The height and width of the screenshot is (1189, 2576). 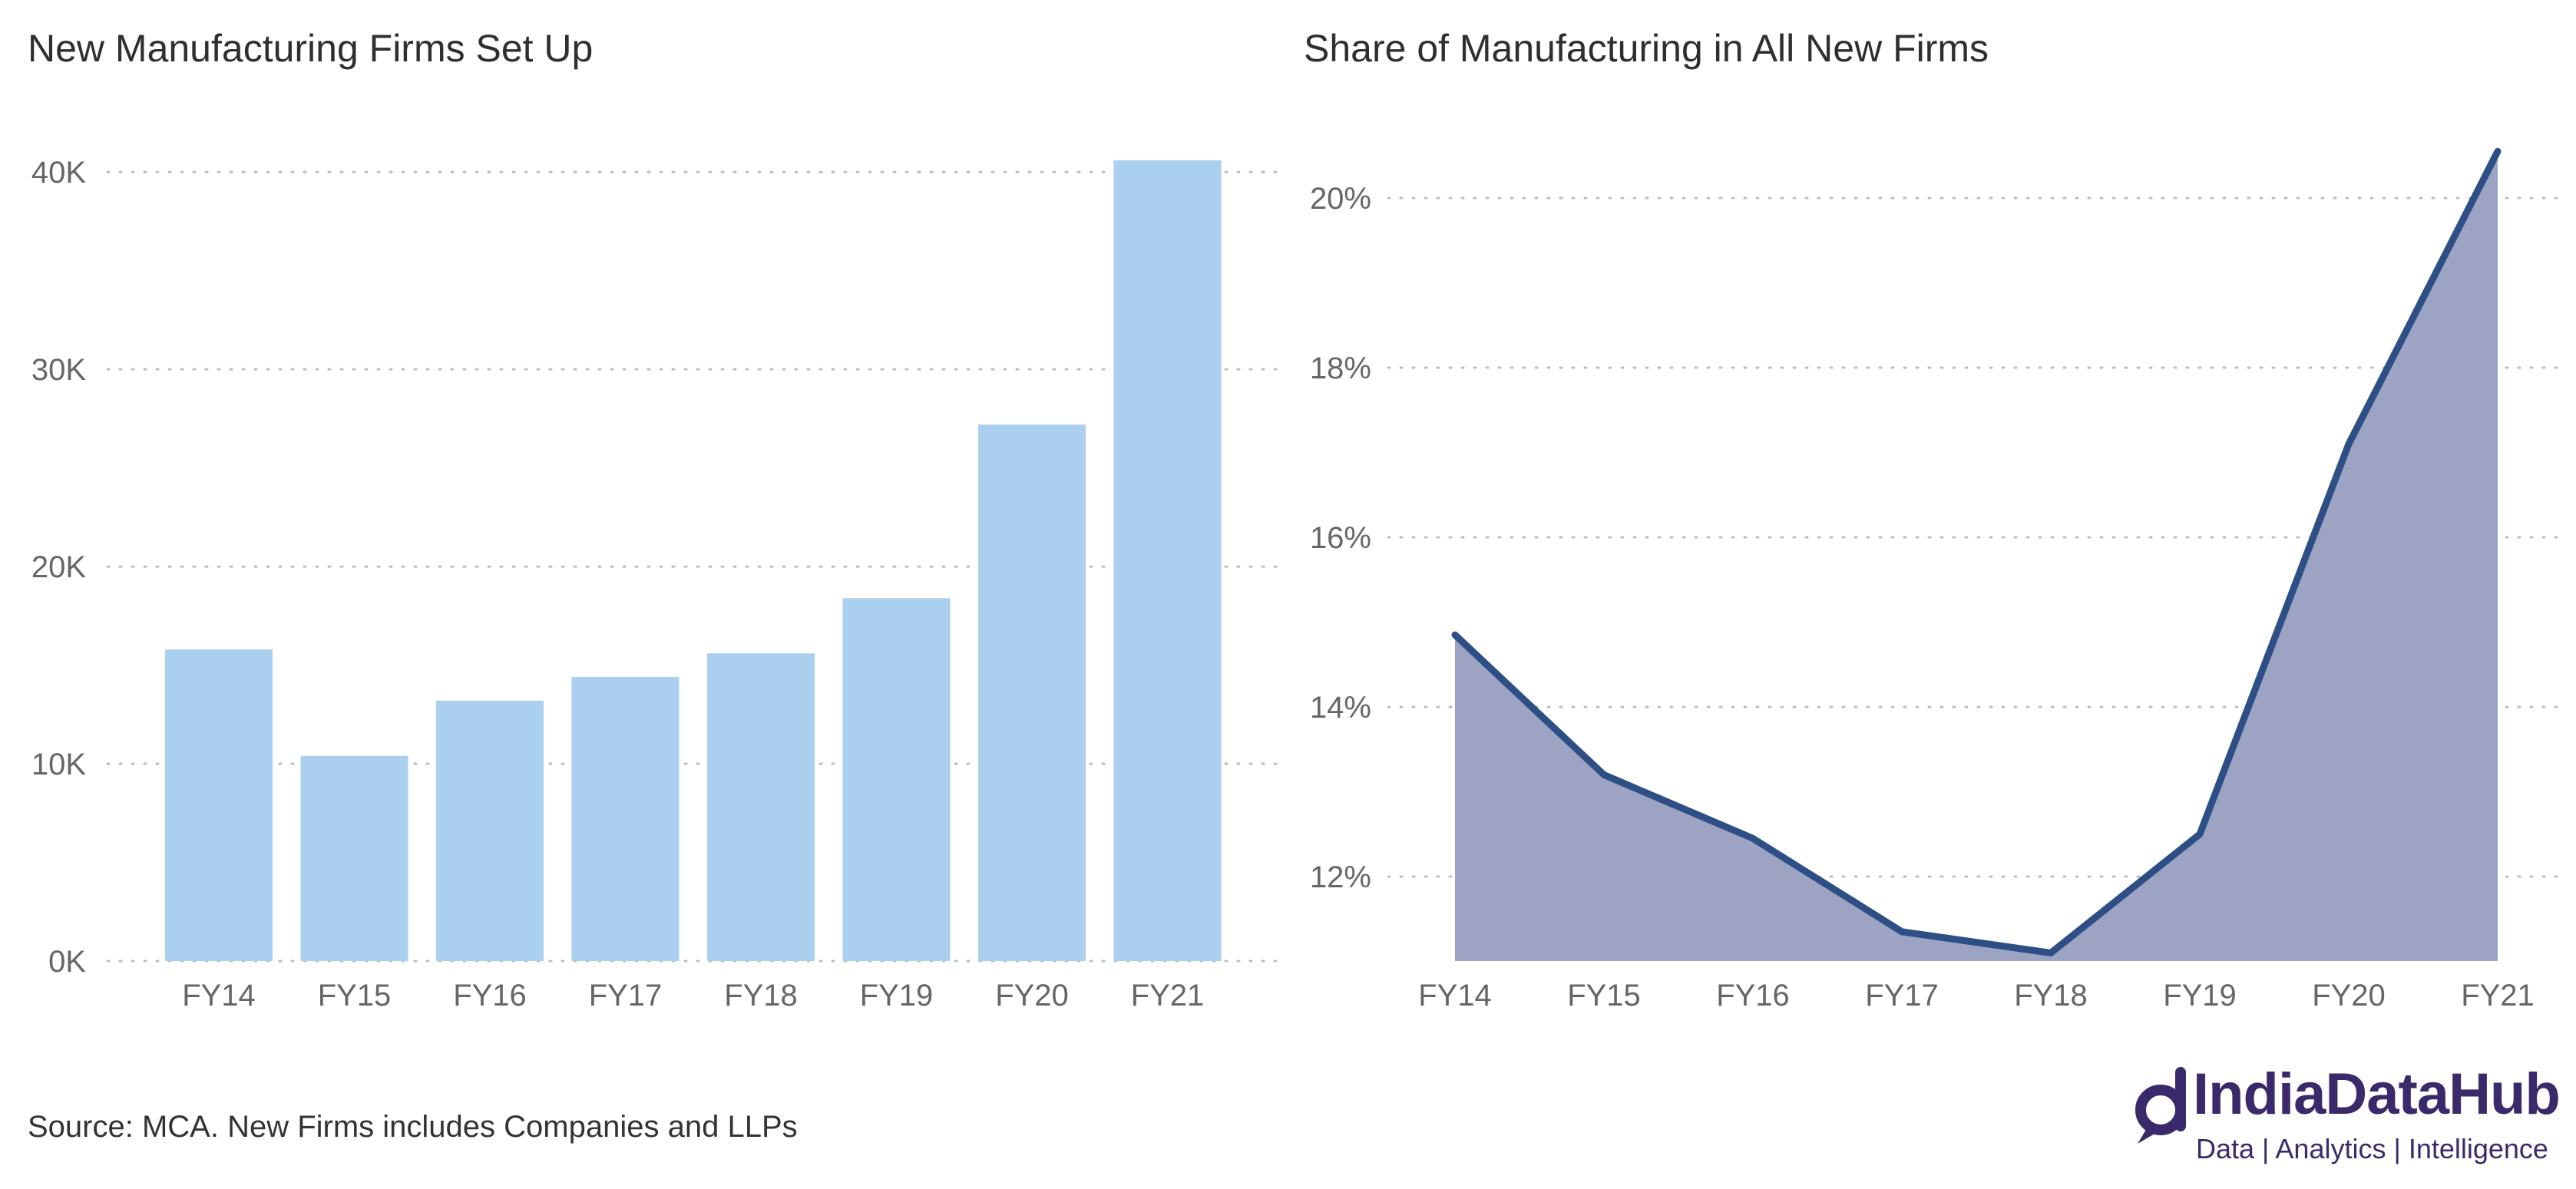 What do you see at coordinates (355, 996) in the screenshot?
I see `bar-x-tick-label: FY15` at bounding box center [355, 996].